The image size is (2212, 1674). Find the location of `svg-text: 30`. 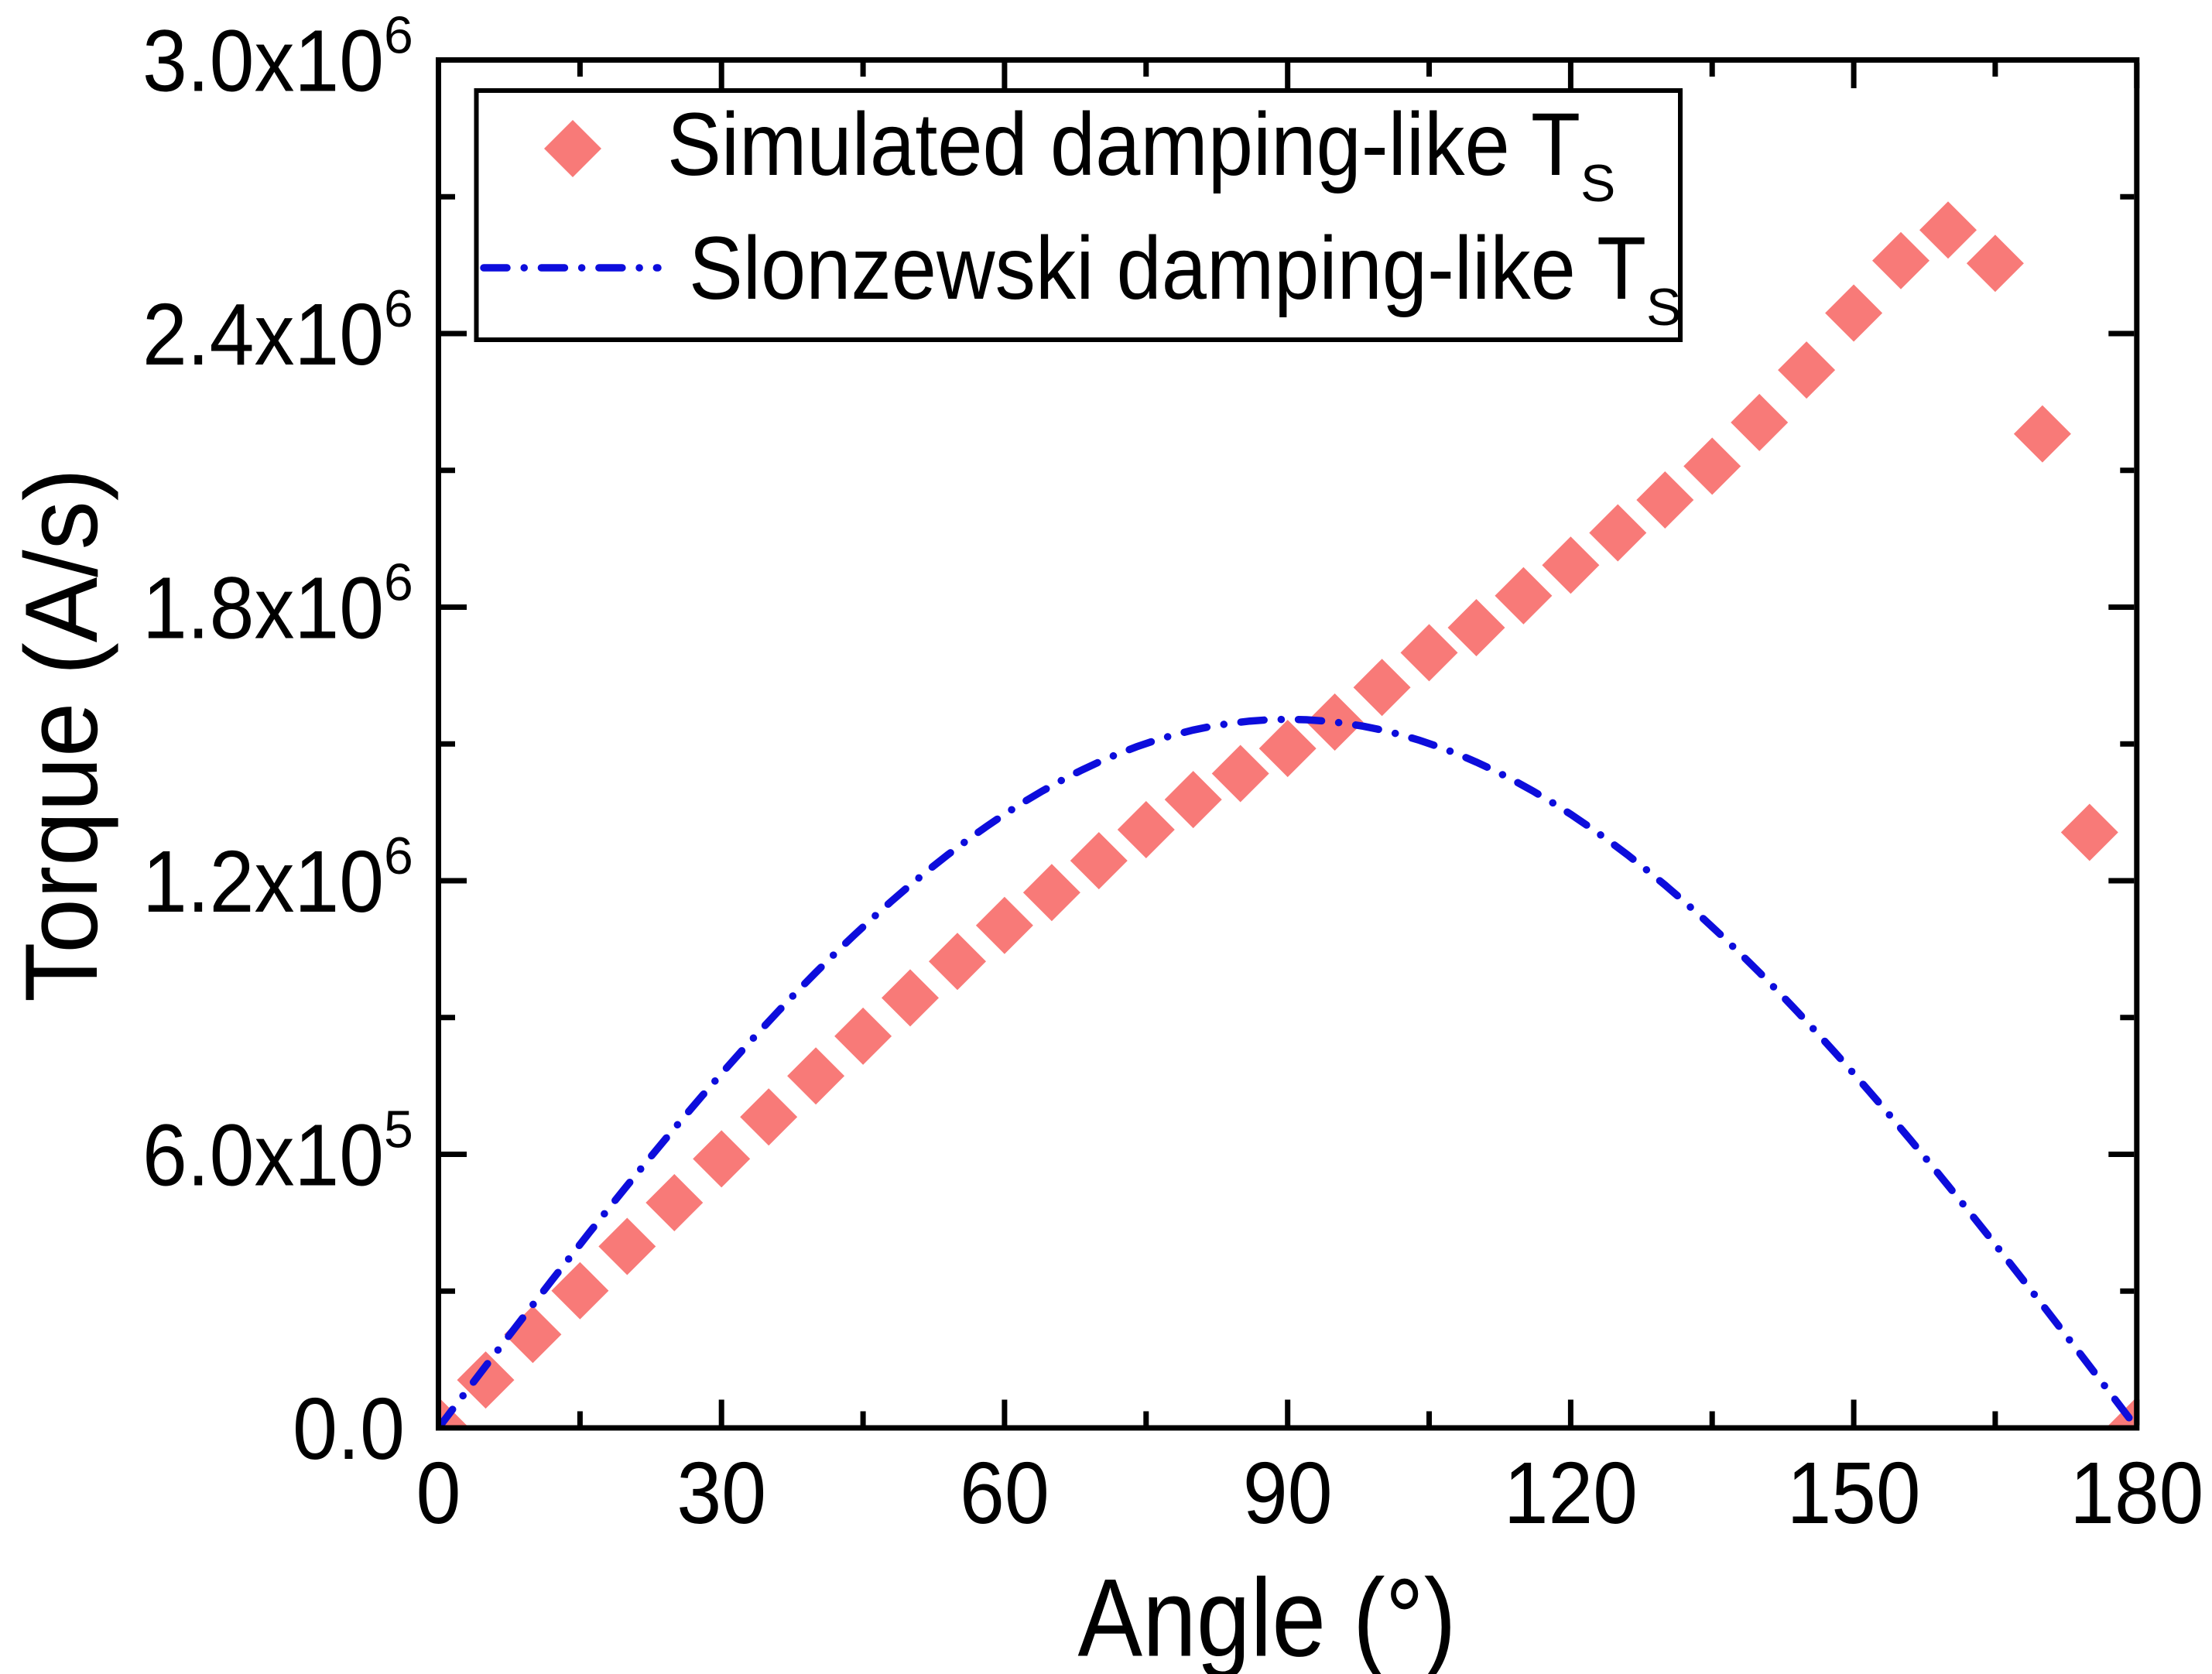

svg-text: 30 is located at coordinates (721, 1493).